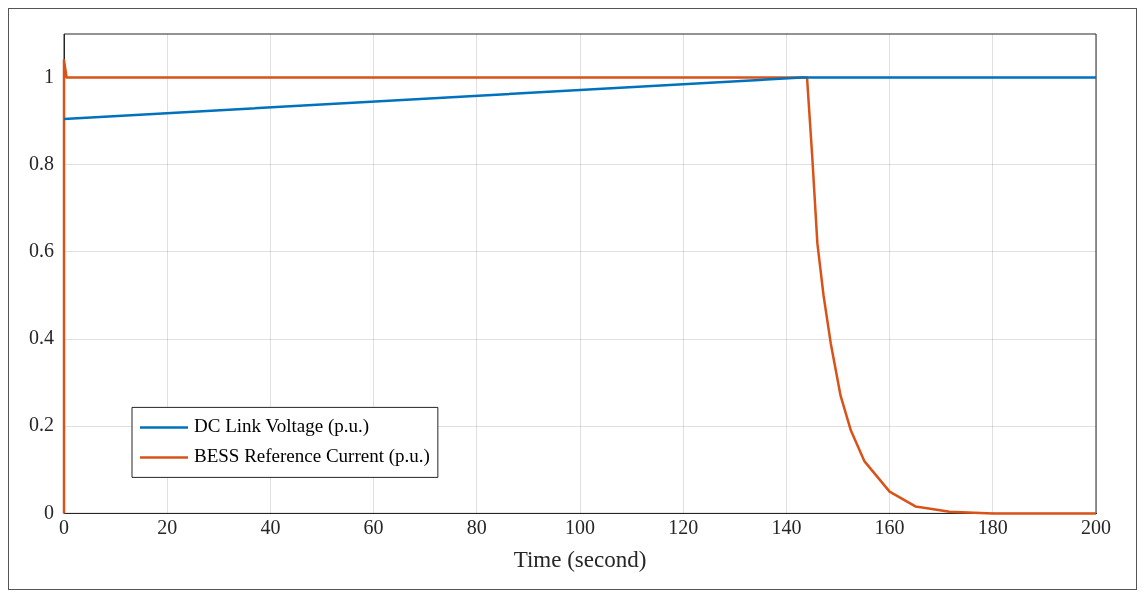  Describe the element at coordinates (1096, 526) in the screenshot. I see `x-tick-label: 200` at that location.